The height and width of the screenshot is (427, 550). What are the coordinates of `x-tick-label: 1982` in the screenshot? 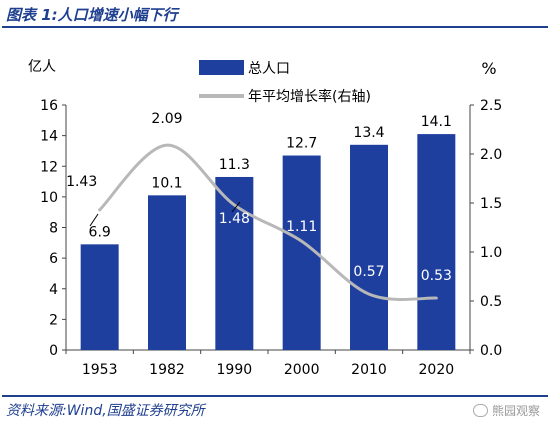 It's located at (167, 370).